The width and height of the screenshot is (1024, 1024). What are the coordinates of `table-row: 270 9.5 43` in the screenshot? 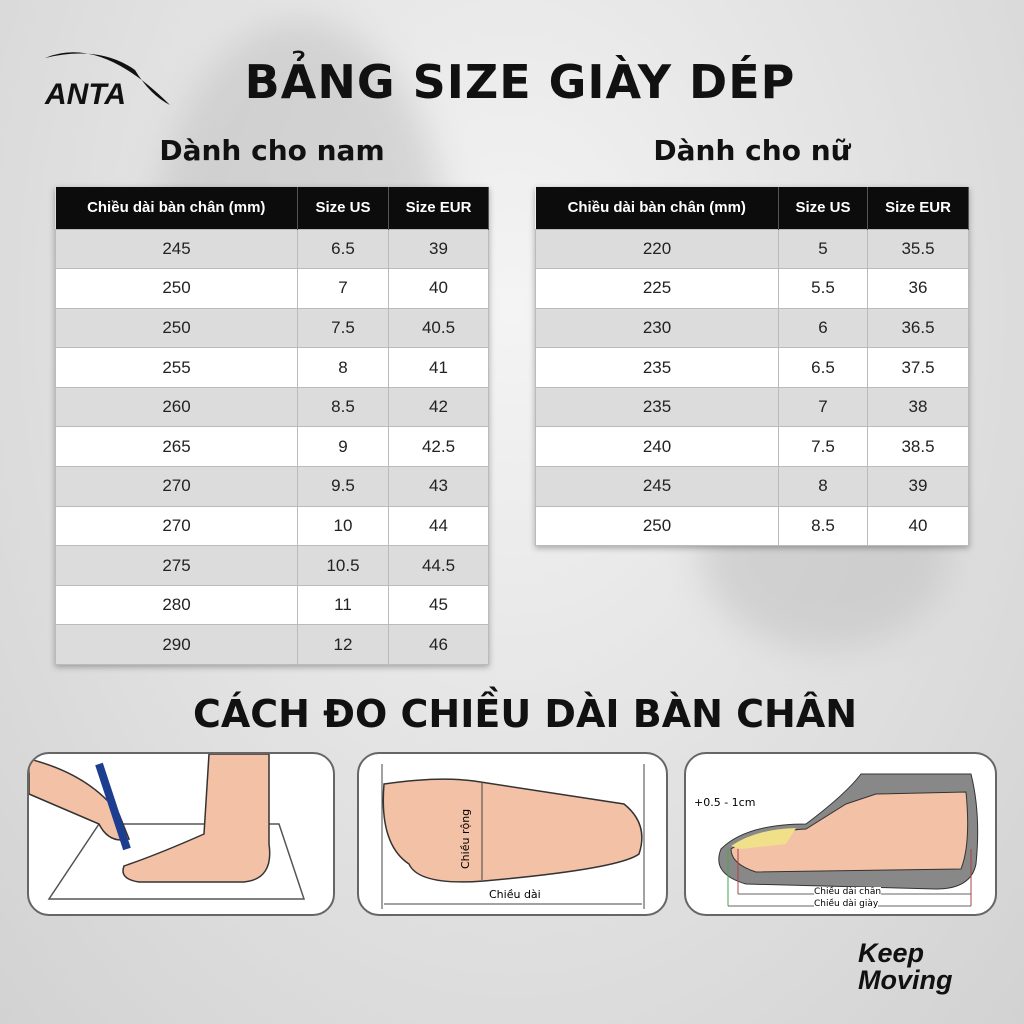 It's located at (272, 486).